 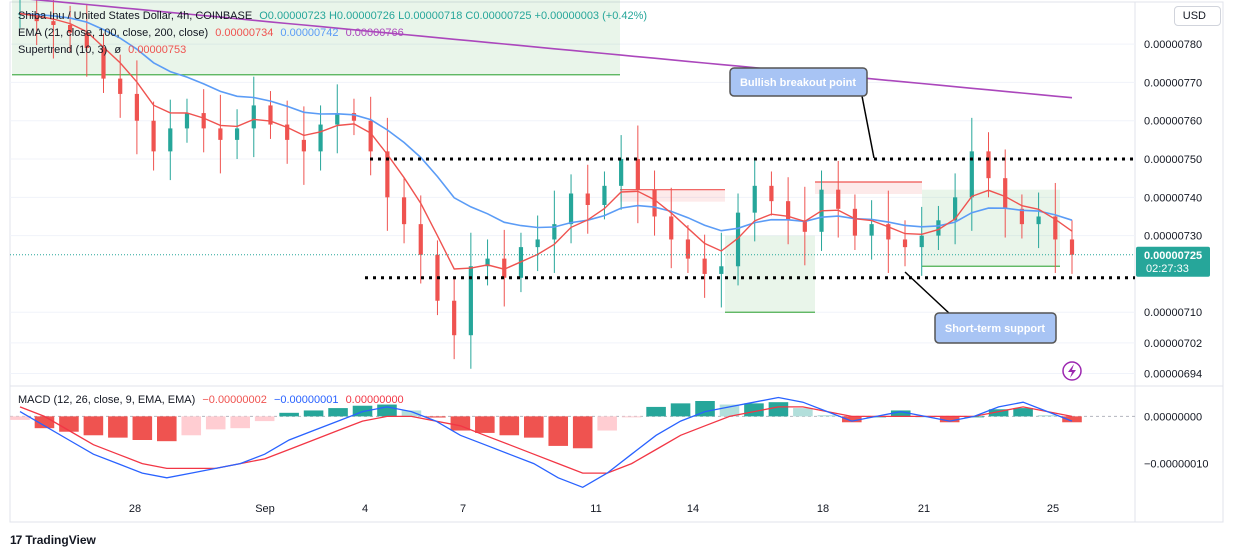 I want to click on macd-signal-line, so click(x=546, y=440).